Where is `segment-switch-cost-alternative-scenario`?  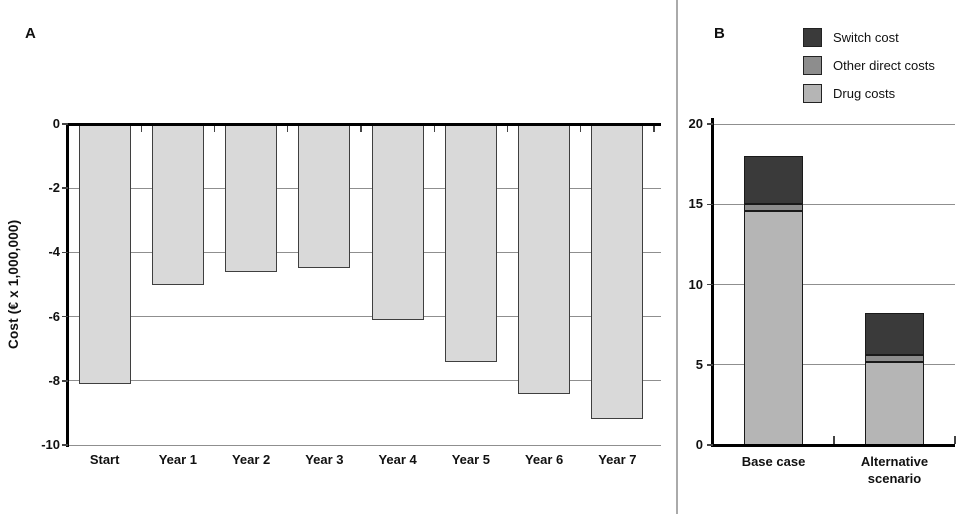
segment-switch-cost-alternative-scenario is located at coordinates (894, 334).